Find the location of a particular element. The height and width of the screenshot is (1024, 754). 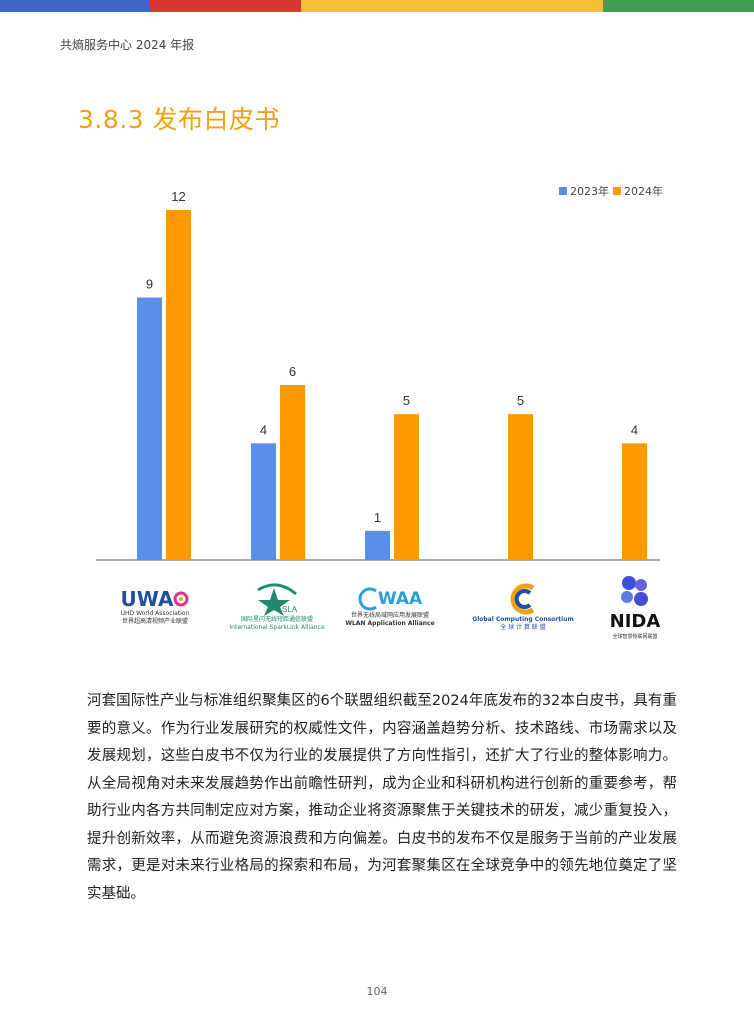

gcc-logo-en: Global Computing Consortium is located at coordinates (523, 619).